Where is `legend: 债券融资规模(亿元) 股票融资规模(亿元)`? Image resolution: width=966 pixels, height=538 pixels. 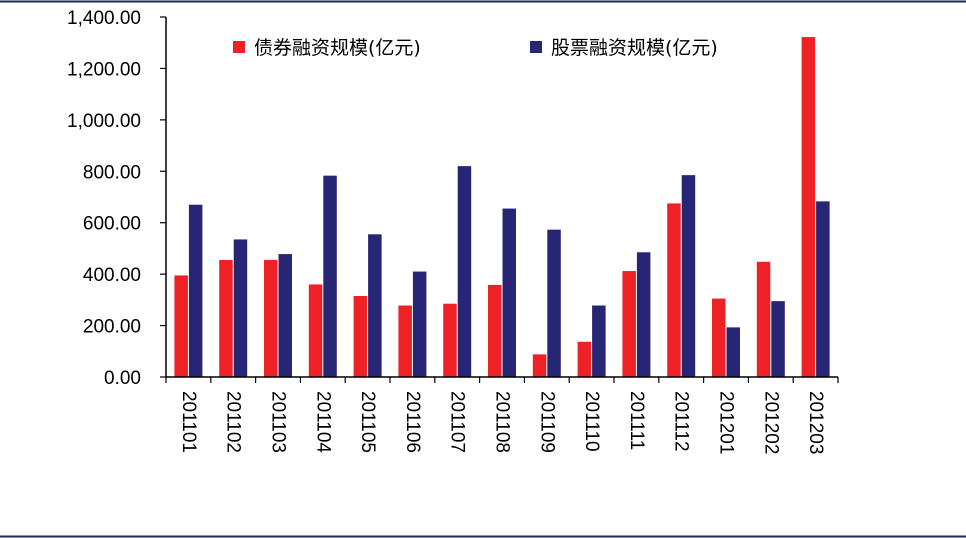 legend: 债券融资规模(亿元) 股票融资规模(亿元) is located at coordinates (475, 48).